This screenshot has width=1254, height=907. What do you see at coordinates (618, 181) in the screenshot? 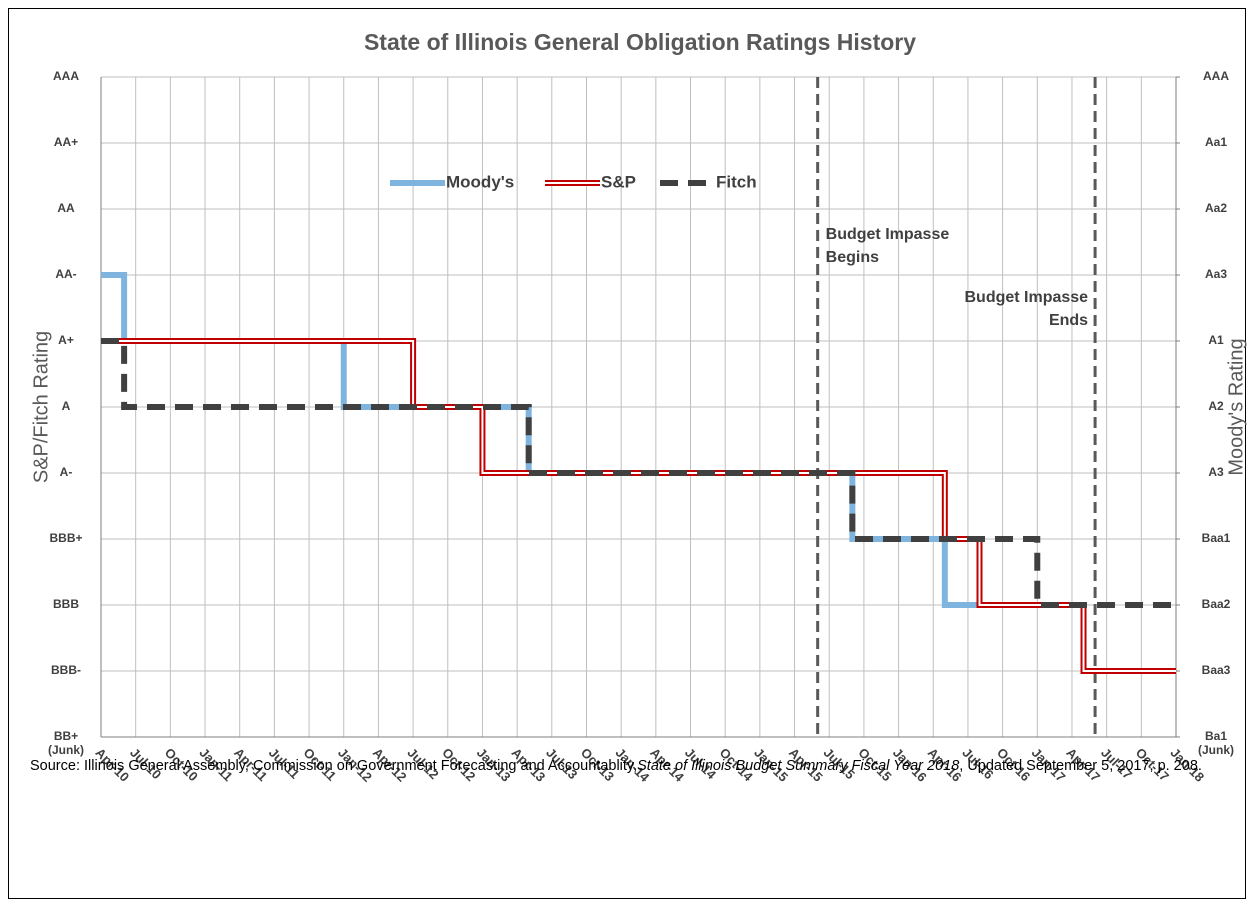
I see `legend-label: S&P` at bounding box center [618, 181].